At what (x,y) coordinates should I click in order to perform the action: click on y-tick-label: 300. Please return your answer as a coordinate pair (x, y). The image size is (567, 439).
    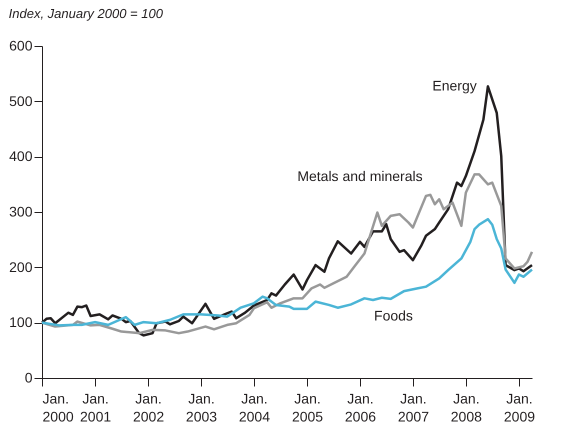
    Looking at the image, I should click on (21, 212).